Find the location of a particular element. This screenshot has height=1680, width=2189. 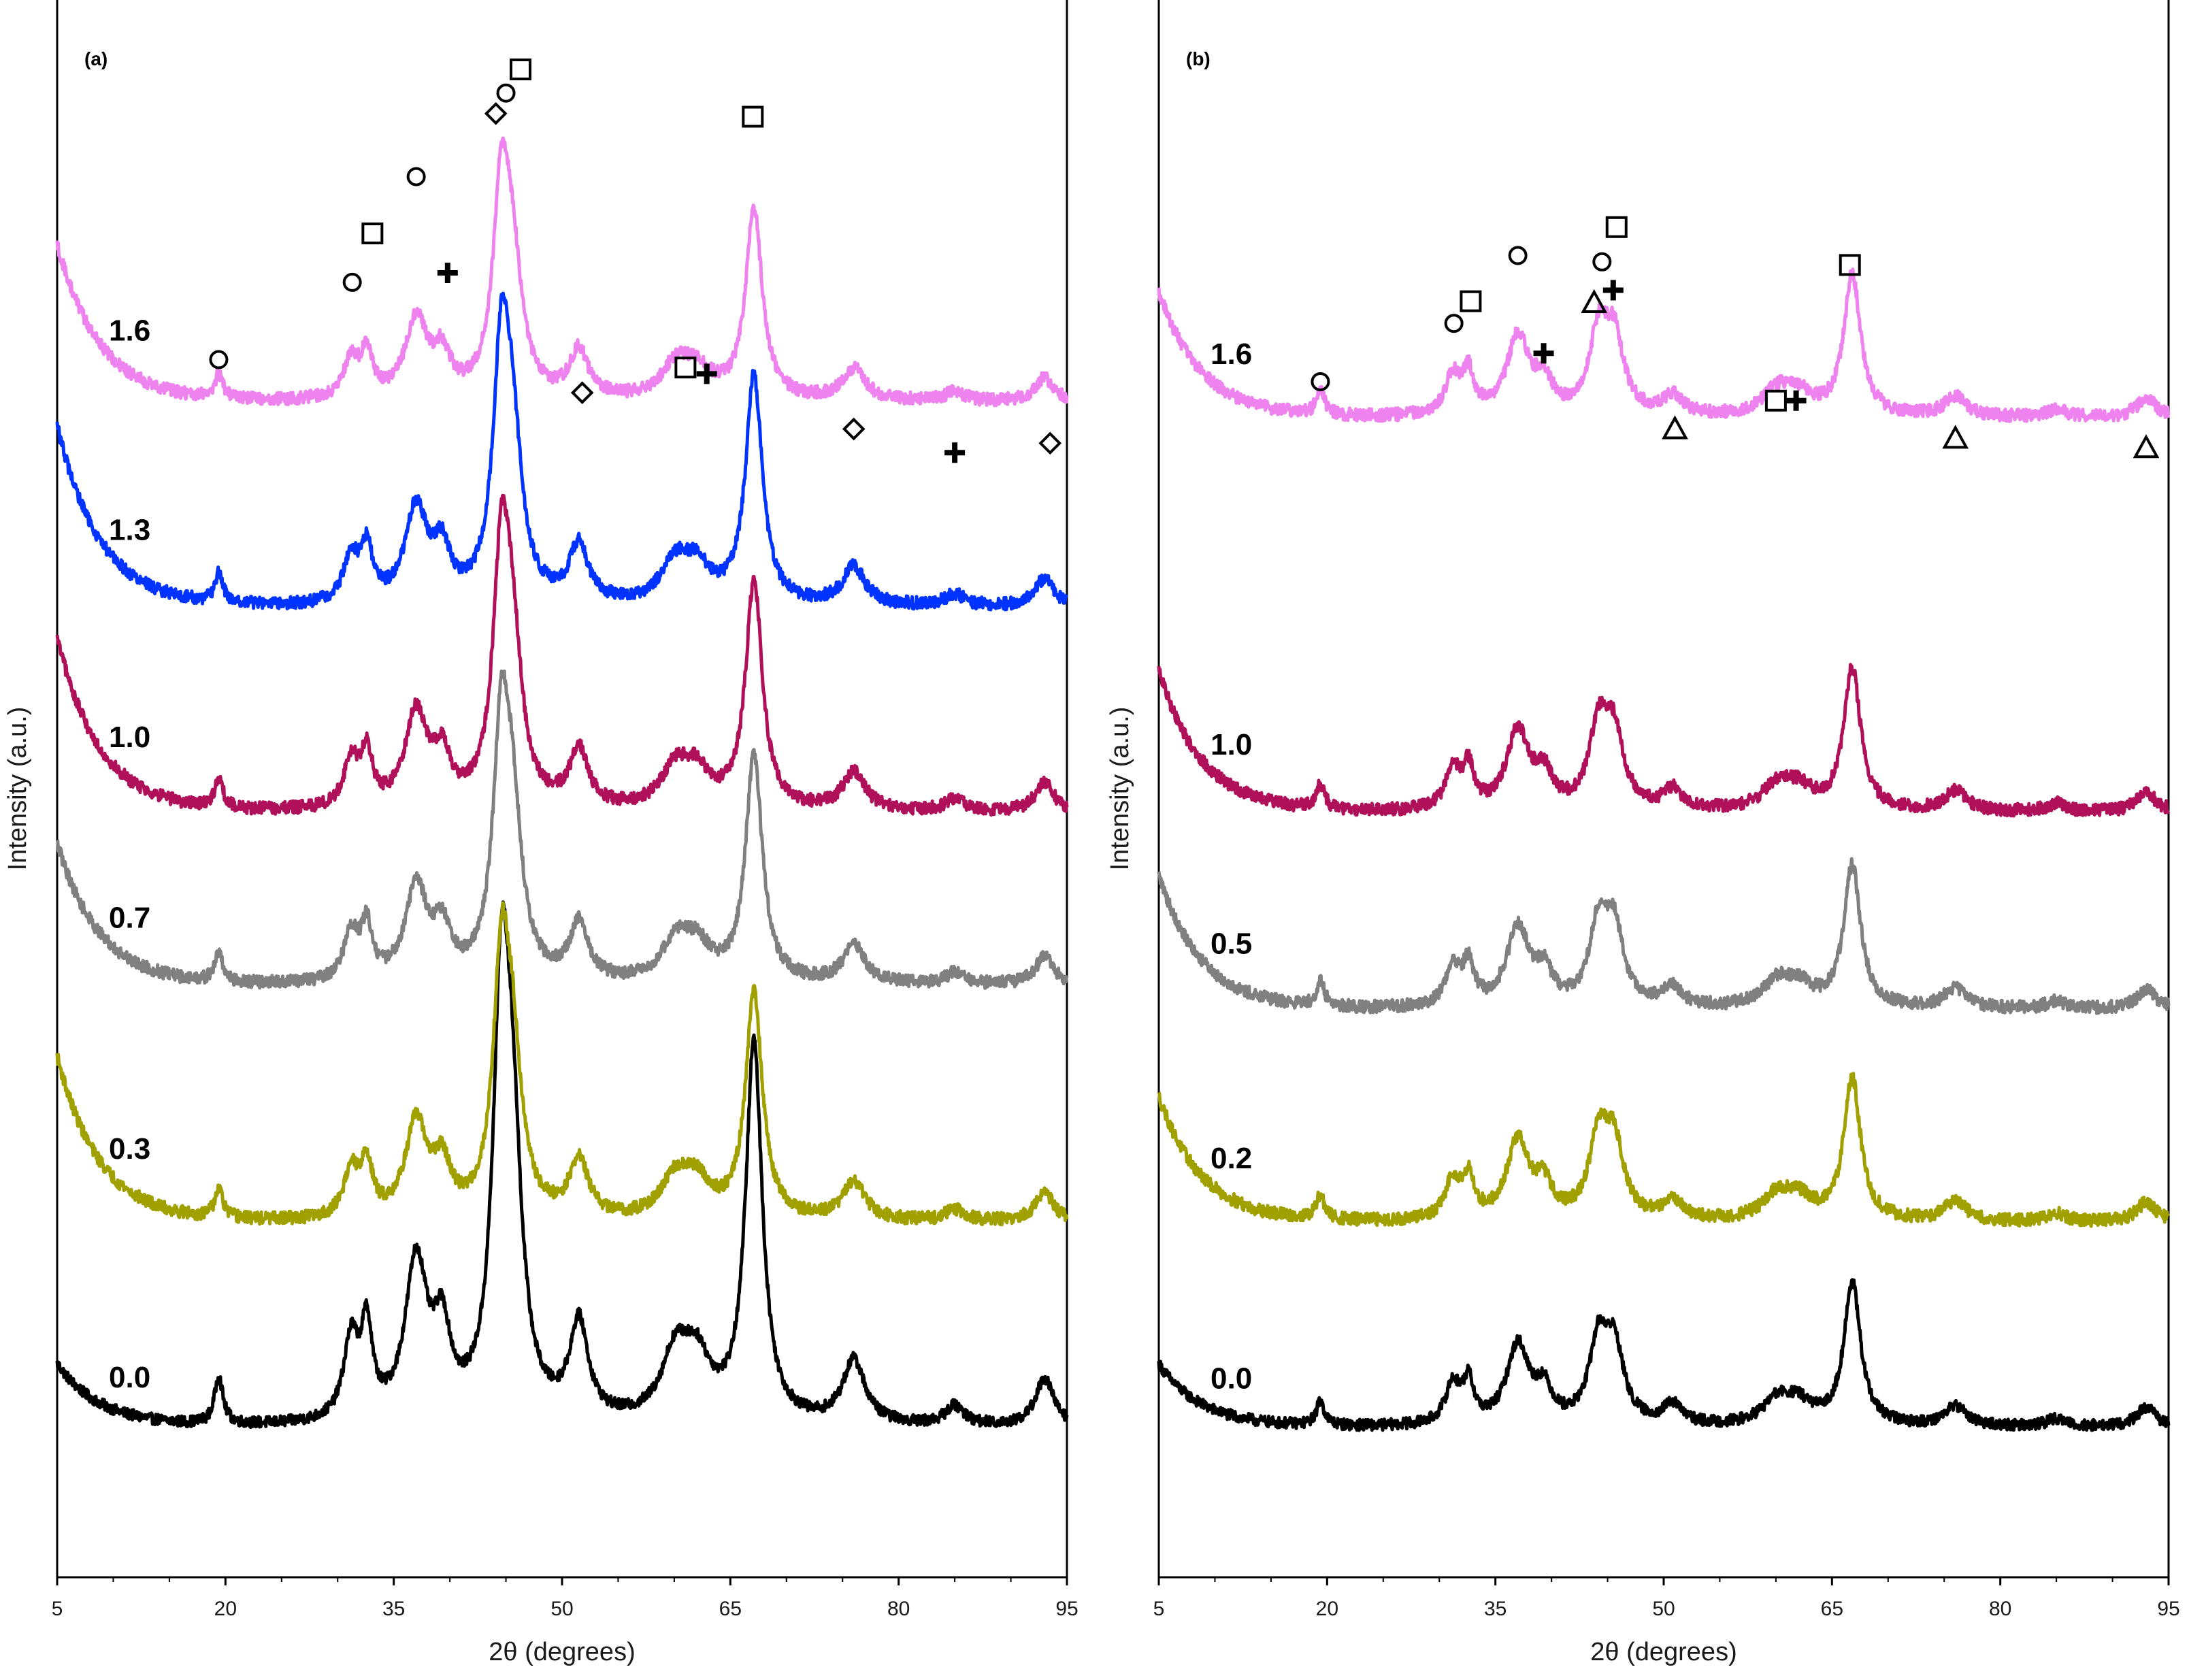

series-line-0.7 is located at coordinates (562, 830).